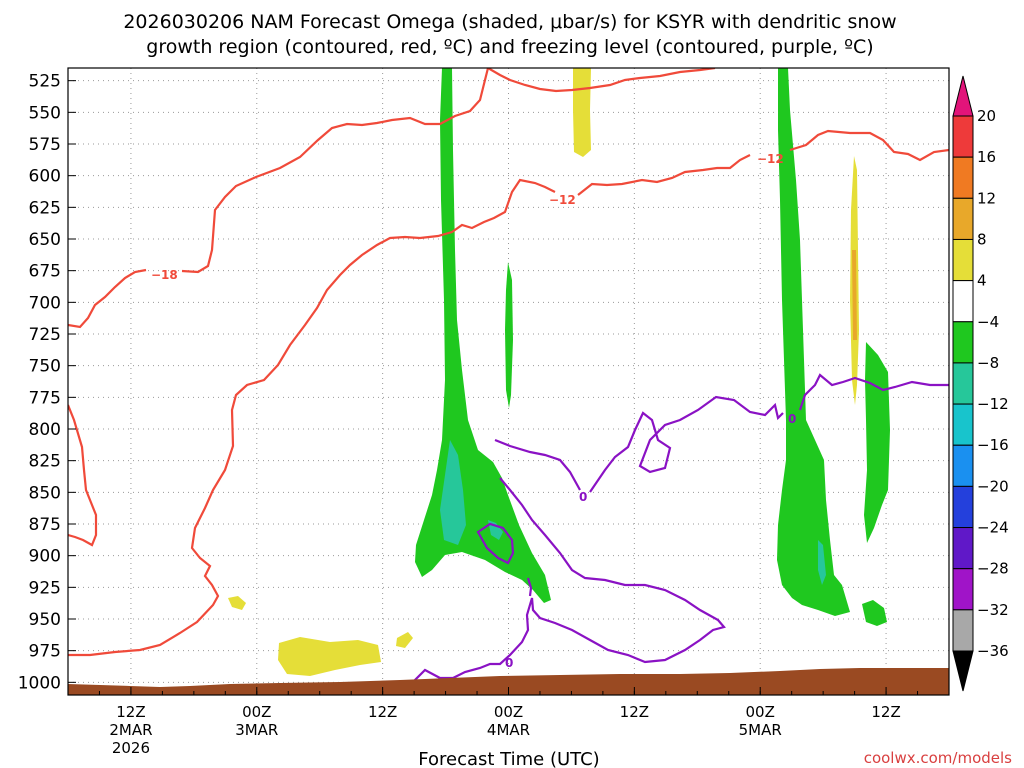 The height and width of the screenshot is (768, 1024). What do you see at coordinates (164, 275) in the screenshot?
I see `contour-label-minus18: −18` at bounding box center [164, 275].